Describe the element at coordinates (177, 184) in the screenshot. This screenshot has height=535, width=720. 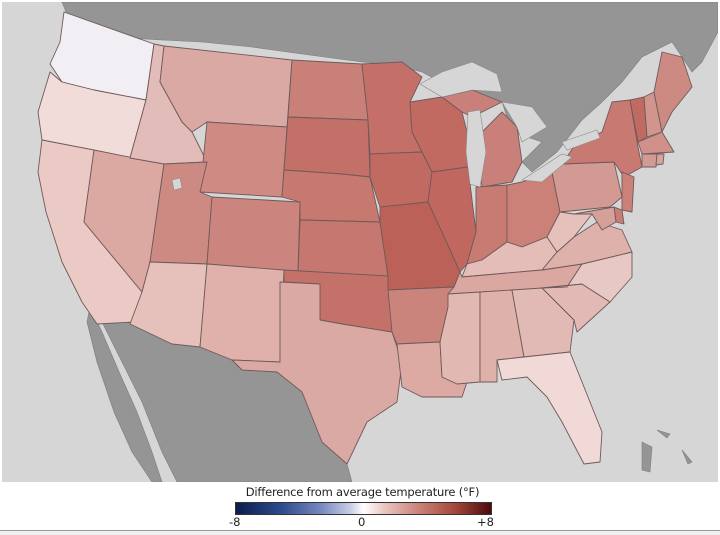
I see `great-salt-lake` at that location.